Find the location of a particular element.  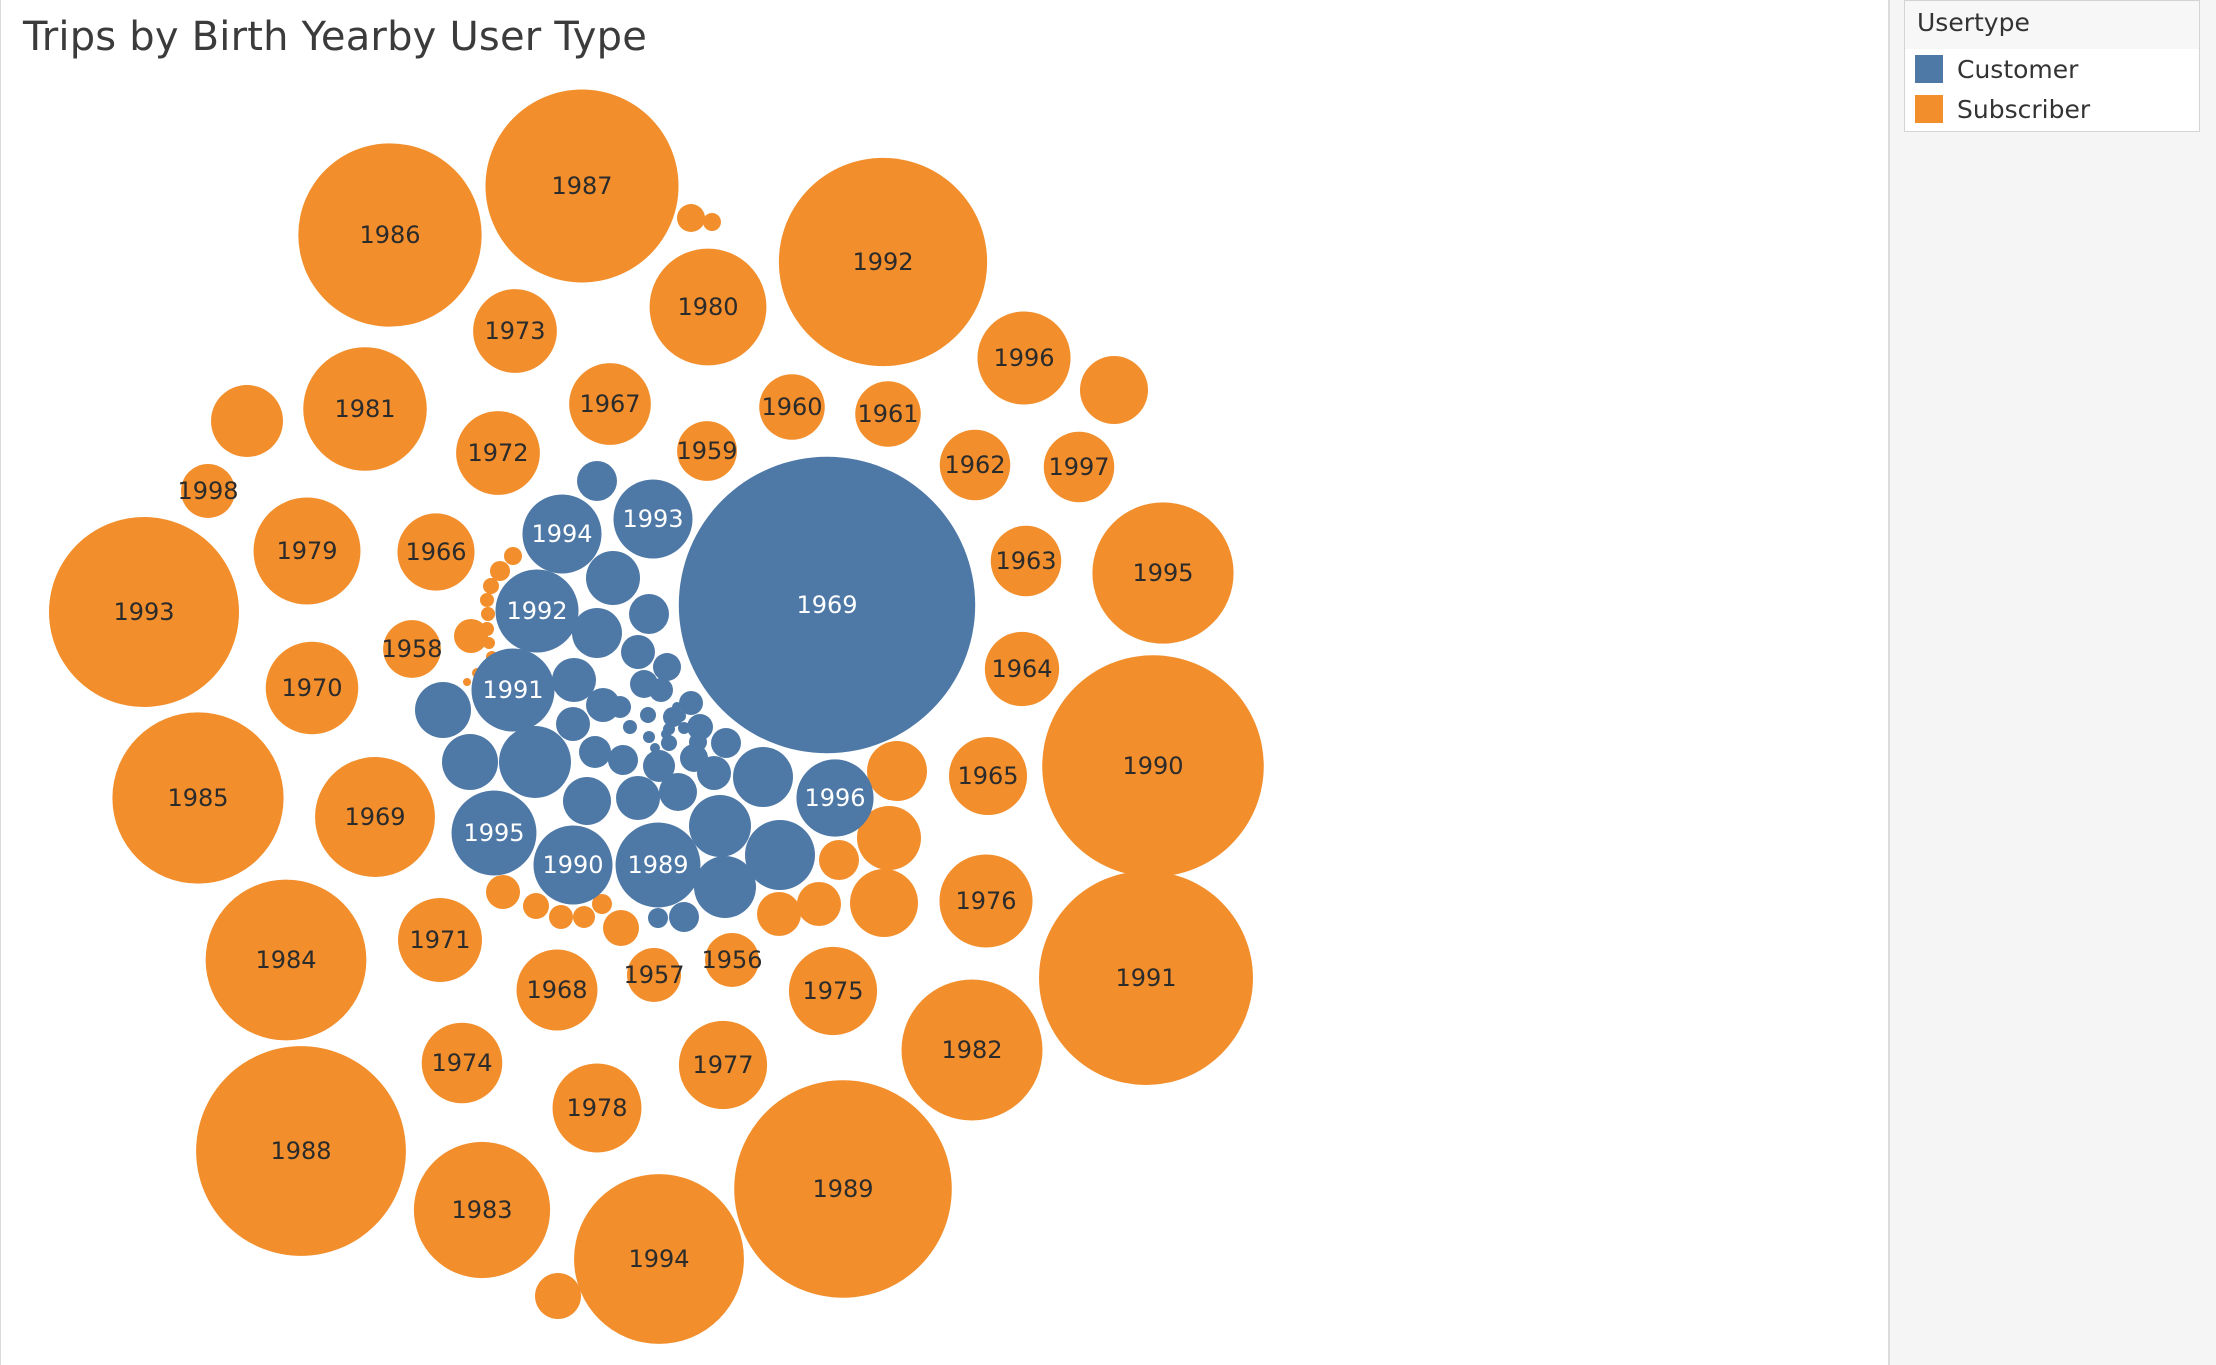

bubble-subscriber-1983 is located at coordinates (482, 1210).